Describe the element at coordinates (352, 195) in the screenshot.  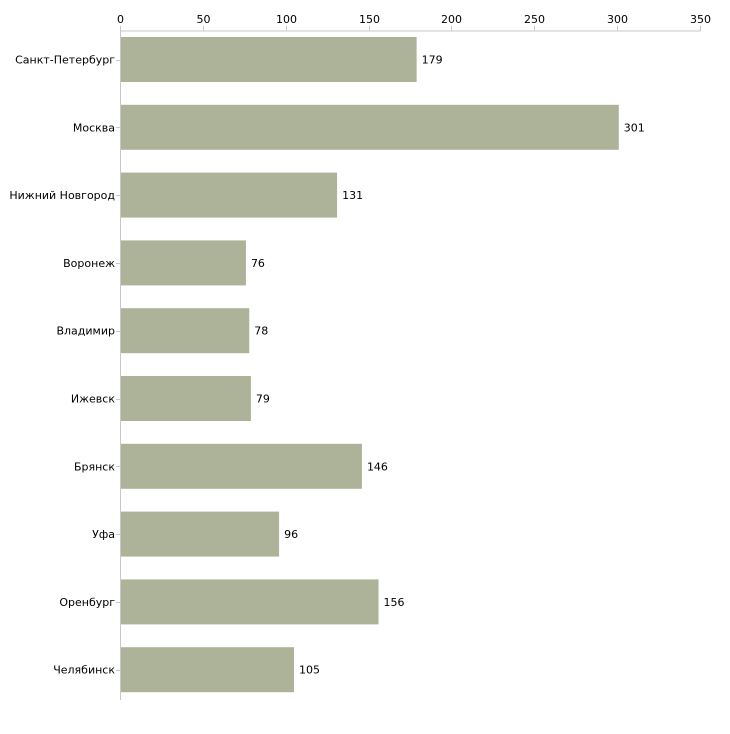
I see `value-label-2: 131` at that location.